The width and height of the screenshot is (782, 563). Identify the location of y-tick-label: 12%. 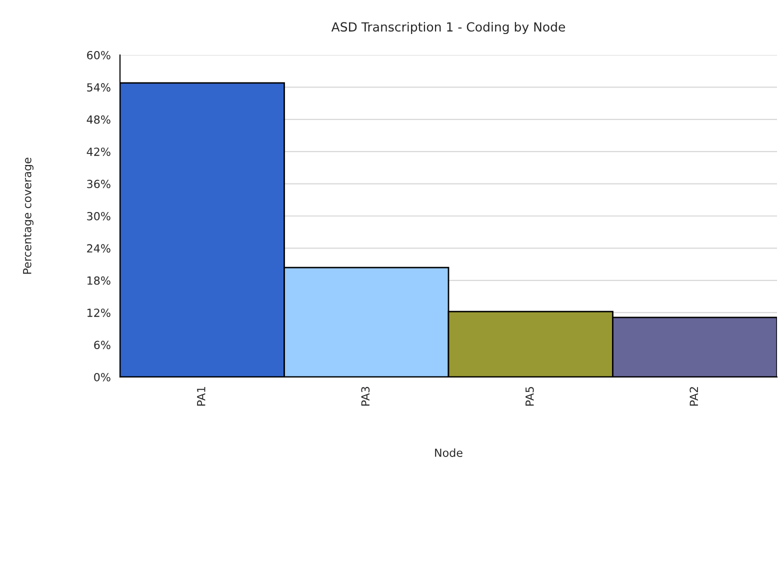
(98, 312).